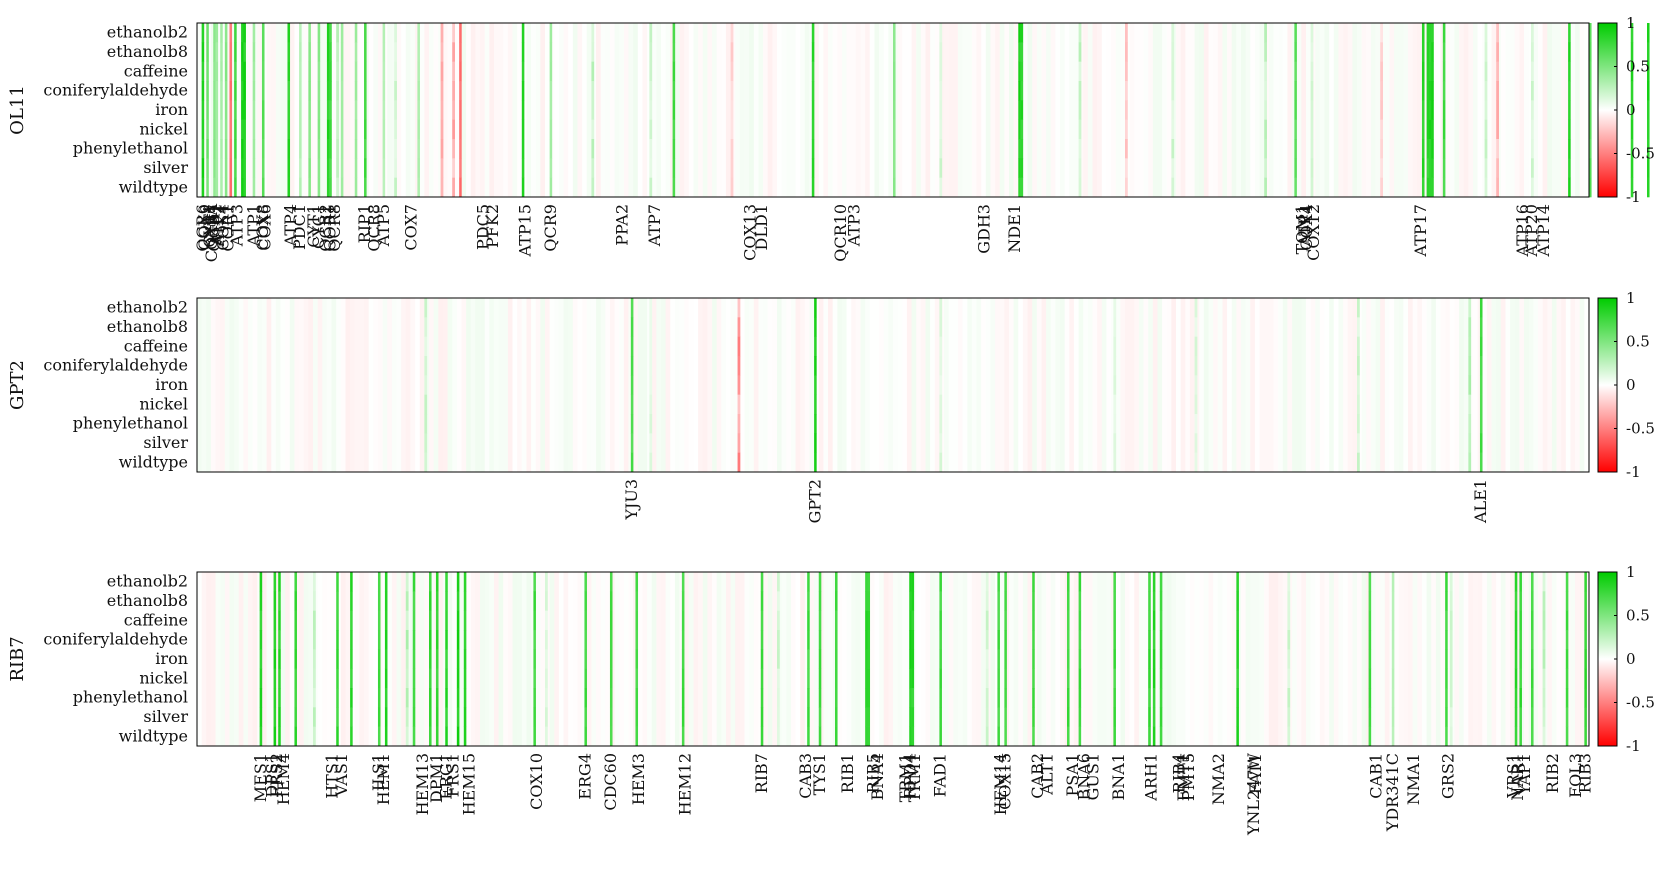  I want to click on gene-label: ATP4, so click(290, 225).